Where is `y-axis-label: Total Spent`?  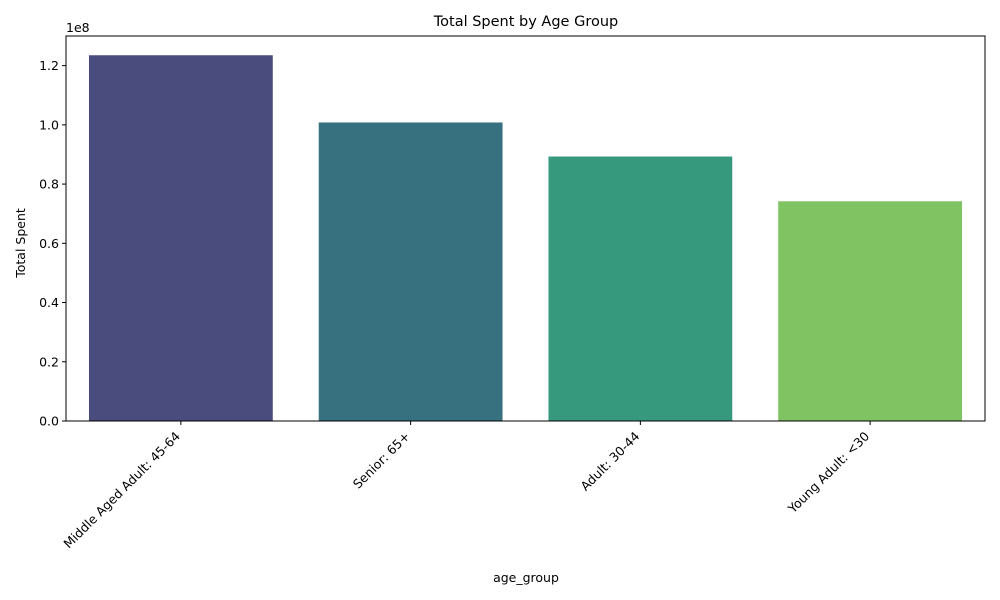 y-axis-label: Total Spent is located at coordinates (20, 243).